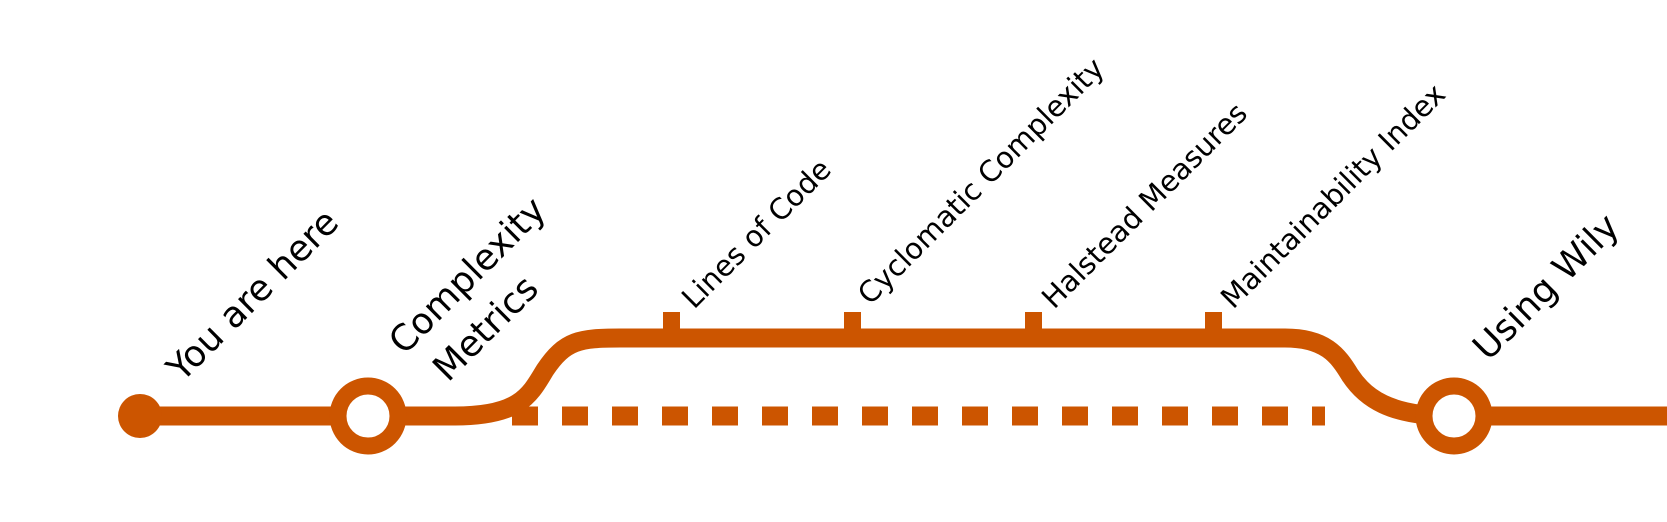 Image resolution: width=1667 pixels, height=522 pixels. Describe the element at coordinates (671, 326) in the screenshot. I see `stop-tick-lines-of-code` at that location.